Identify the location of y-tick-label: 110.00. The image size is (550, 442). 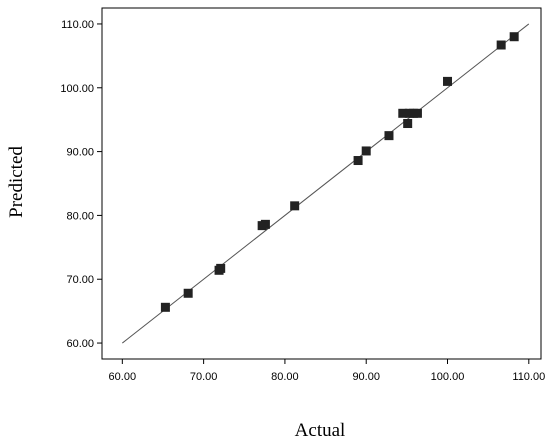
(77, 25).